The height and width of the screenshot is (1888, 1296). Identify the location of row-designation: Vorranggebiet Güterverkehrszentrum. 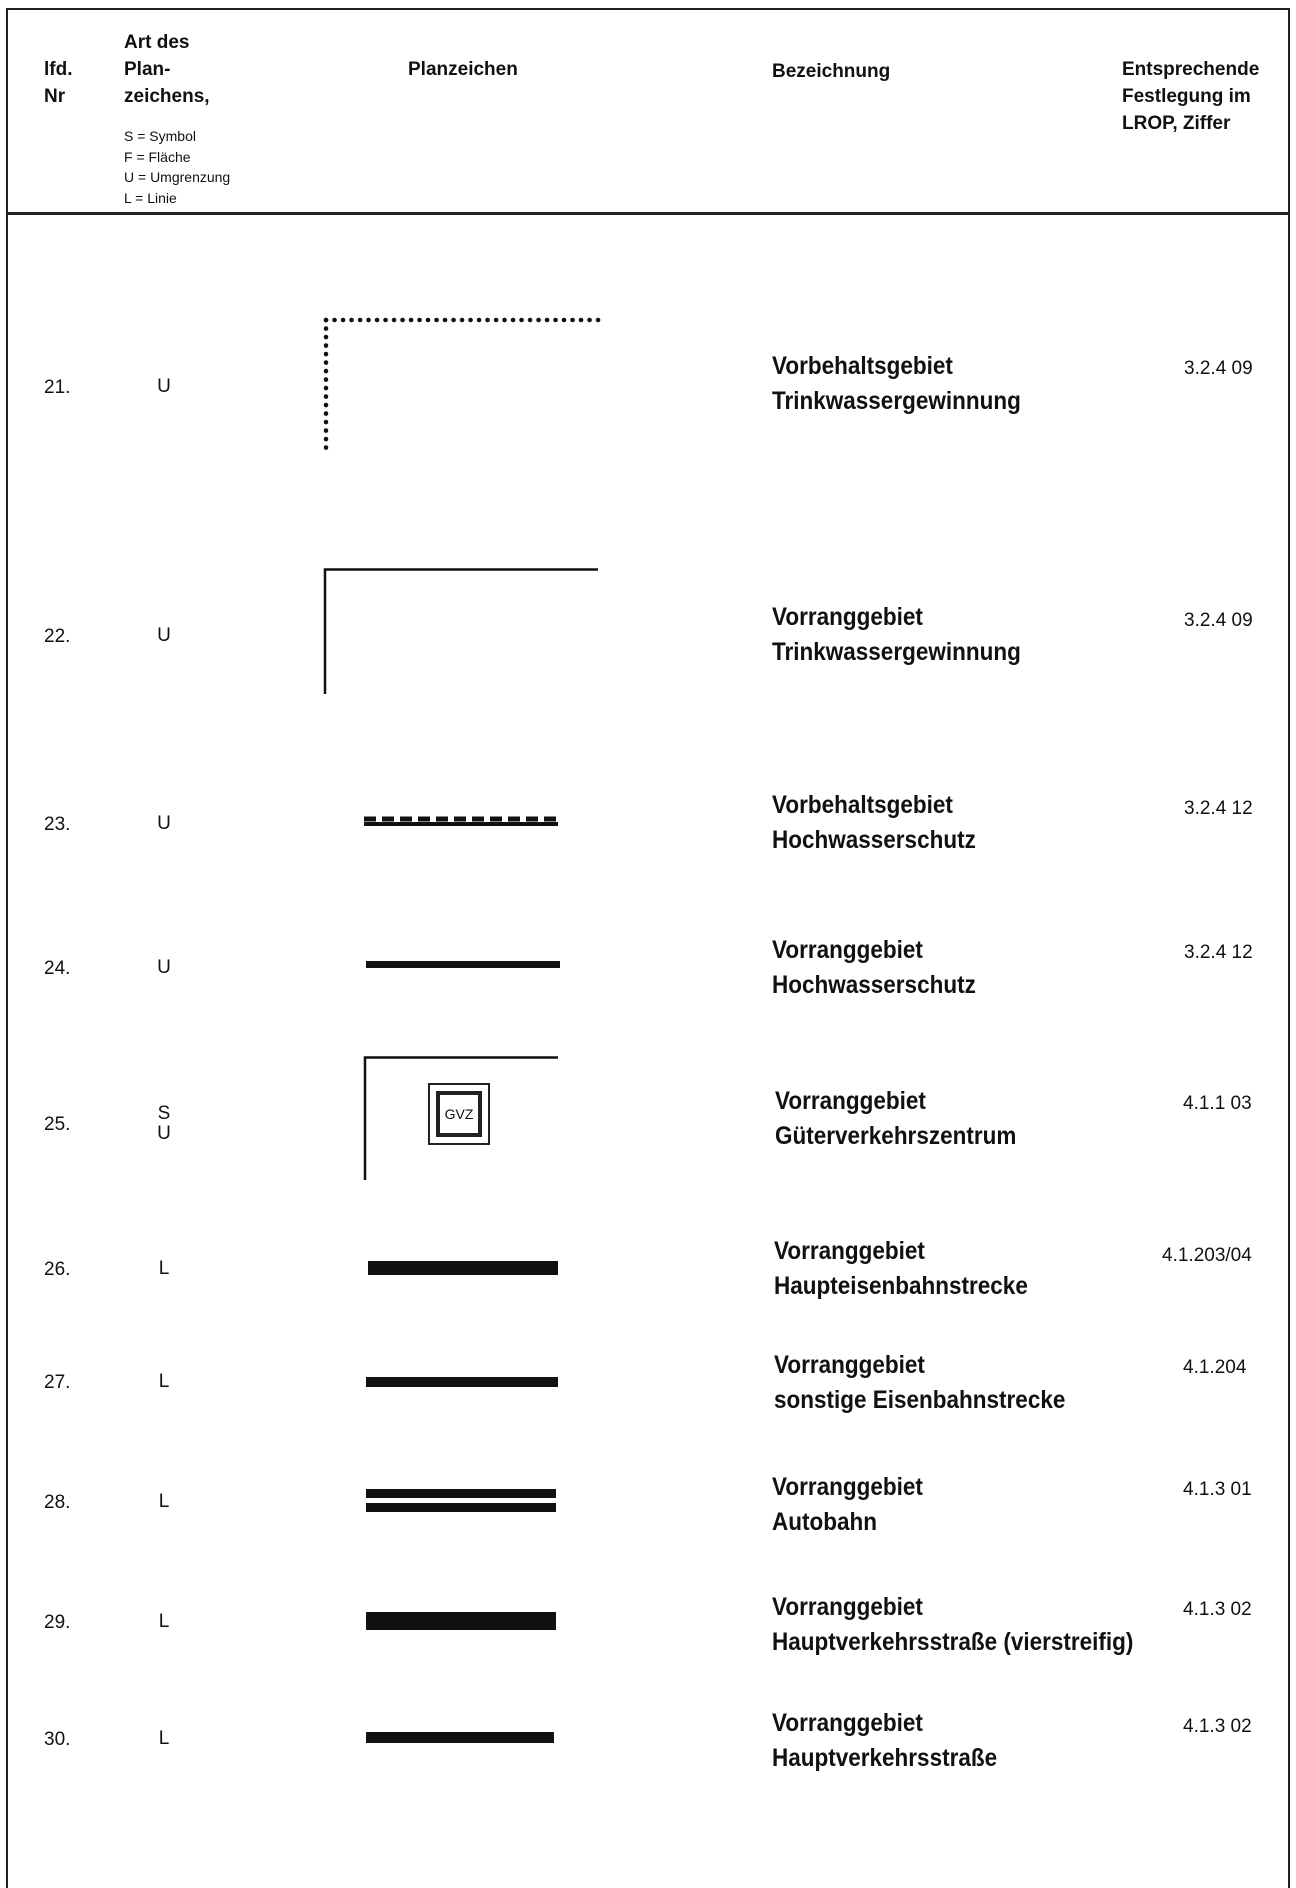
(895, 1119).